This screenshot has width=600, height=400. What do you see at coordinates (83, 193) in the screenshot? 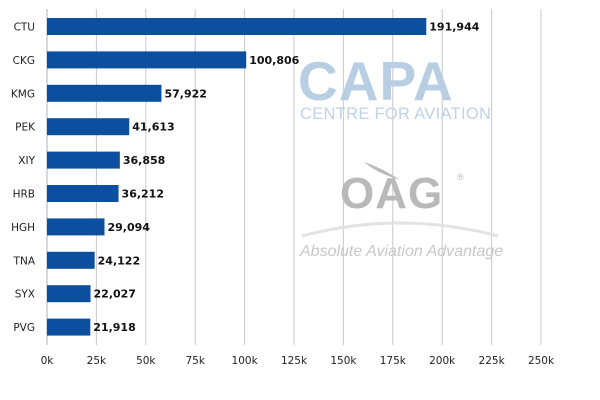
I see `bar-hrb` at bounding box center [83, 193].